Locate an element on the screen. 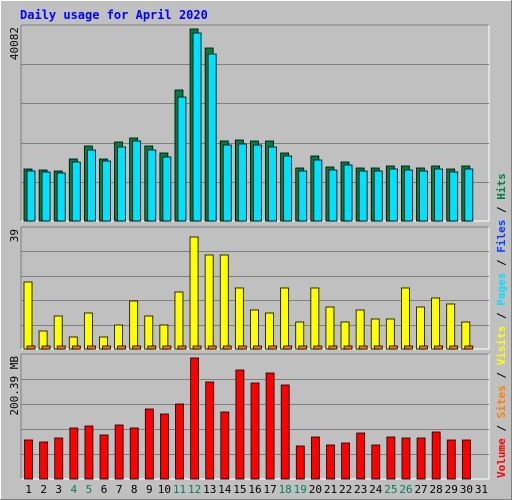 Image resolution: width=512 pixels, height=500 pixels. x-tick-label: 9 is located at coordinates (149, 489).